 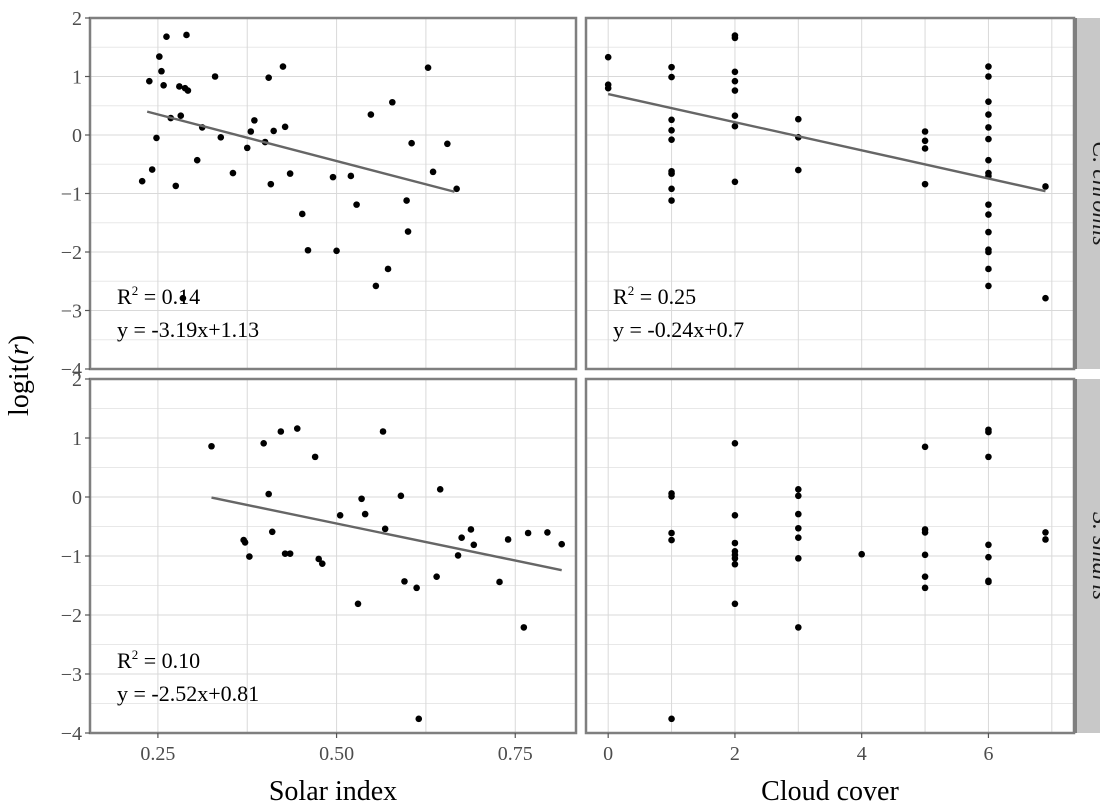 What do you see at coordinates (19, 375) in the screenshot?
I see `y-axis-title: logit(r)` at bounding box center [19, 375].